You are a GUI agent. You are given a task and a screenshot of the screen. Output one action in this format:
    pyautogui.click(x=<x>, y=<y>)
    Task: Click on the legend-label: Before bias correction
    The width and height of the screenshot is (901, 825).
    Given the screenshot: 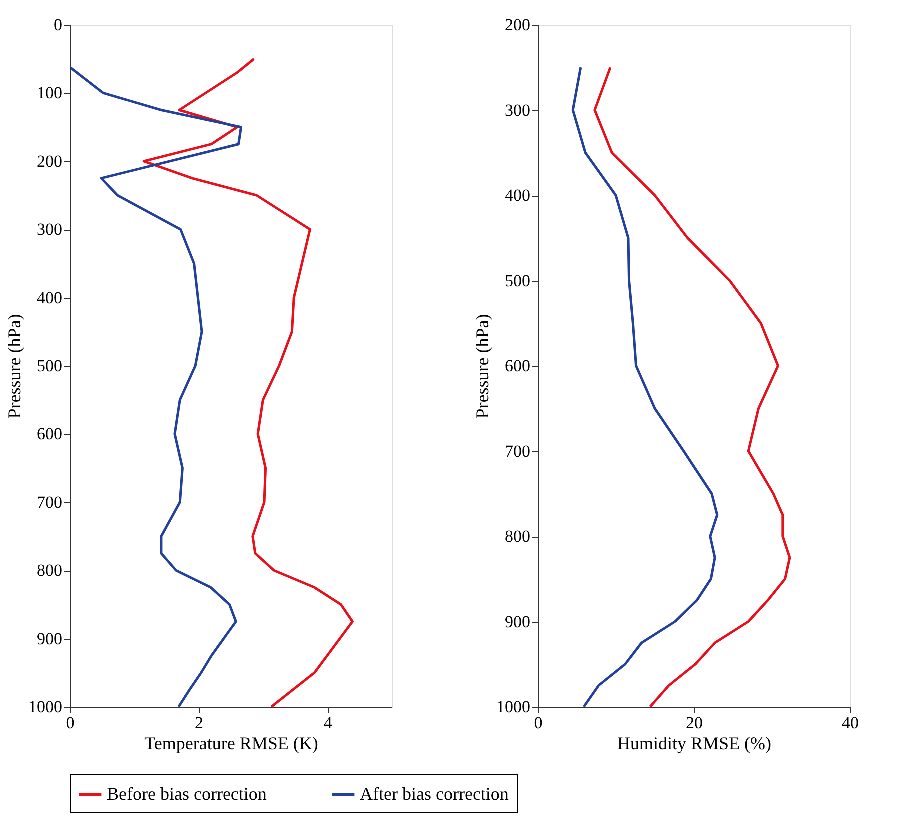 What is the action you would take?
    pyautogui.click(x=187, y=794)
    